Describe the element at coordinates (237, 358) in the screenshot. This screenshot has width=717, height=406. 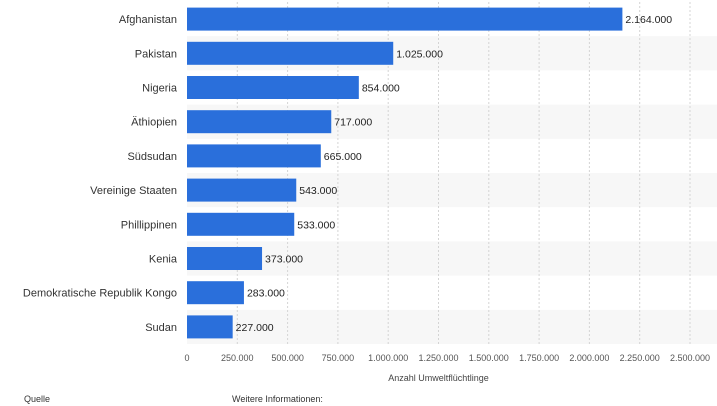
I see `tick-label: 250.000` at that location.